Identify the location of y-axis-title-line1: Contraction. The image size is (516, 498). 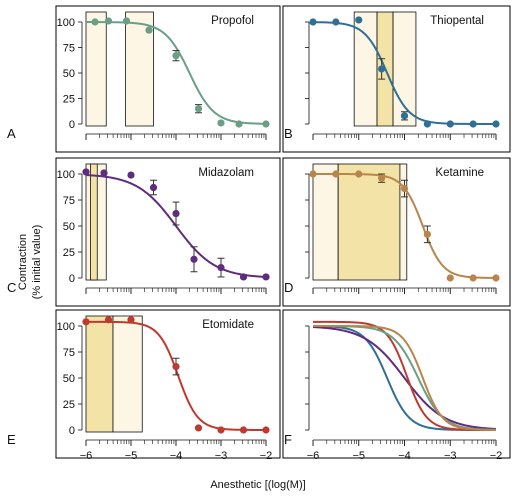
(23, 262).